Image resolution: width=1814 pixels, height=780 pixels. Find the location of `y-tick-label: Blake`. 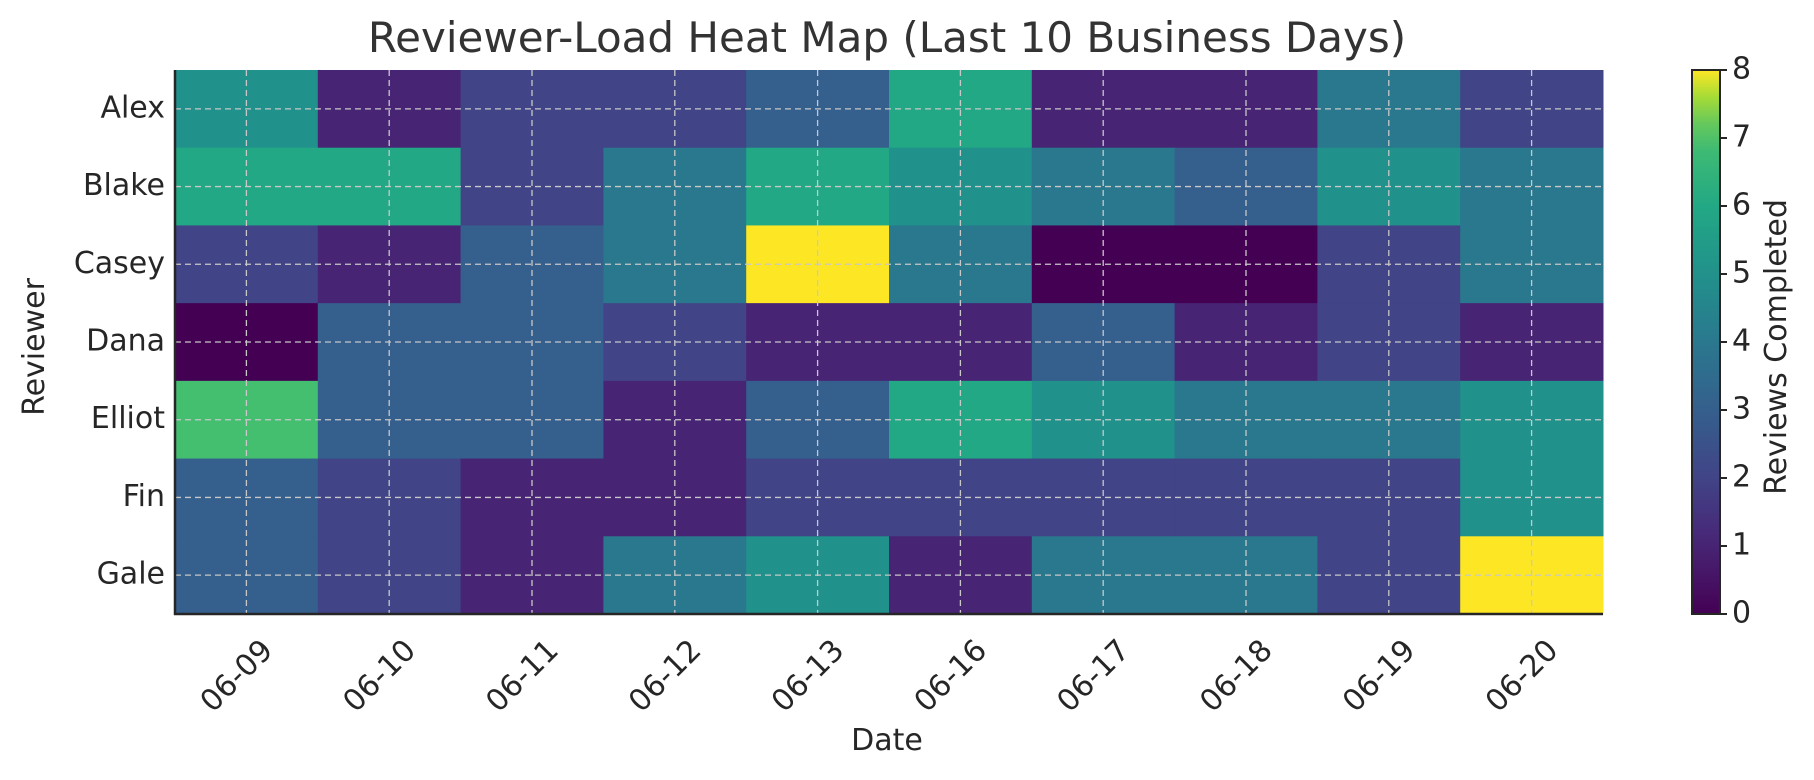

y-tick-label: Blake is located at coordinates (124, 185).